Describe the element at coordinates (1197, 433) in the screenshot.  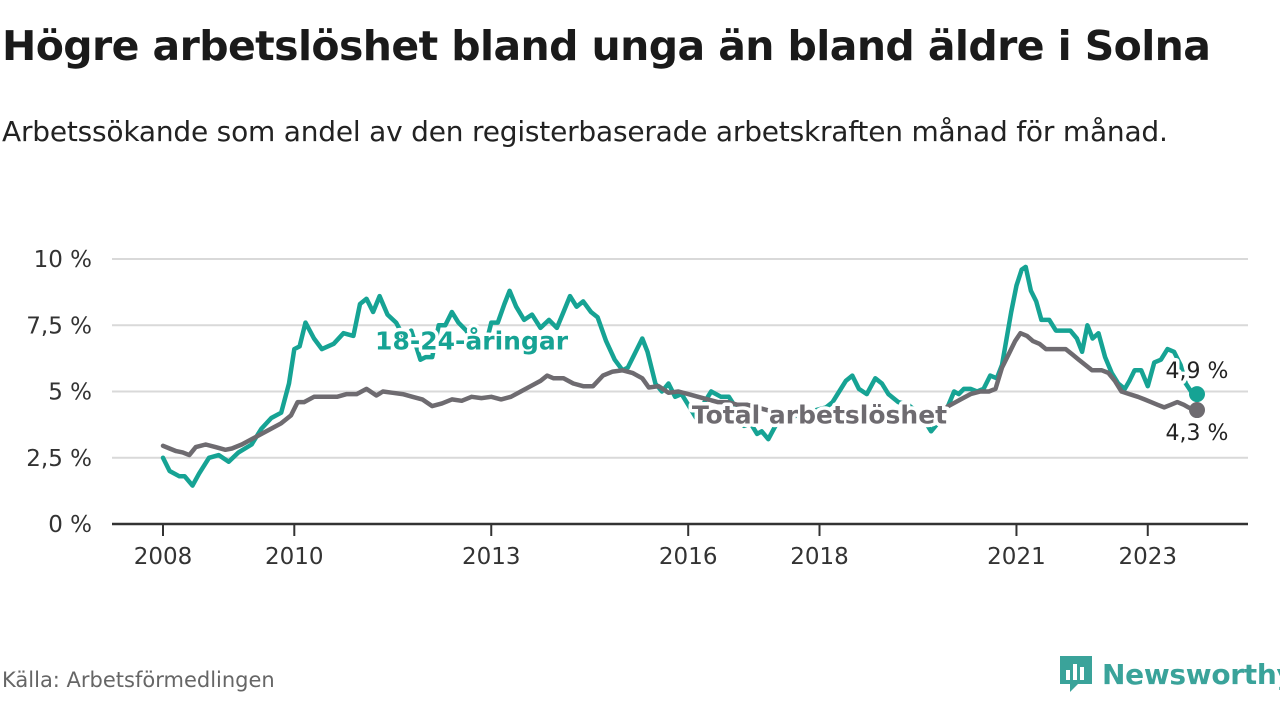
I see `end-label-total: 4,3 %` at that location.